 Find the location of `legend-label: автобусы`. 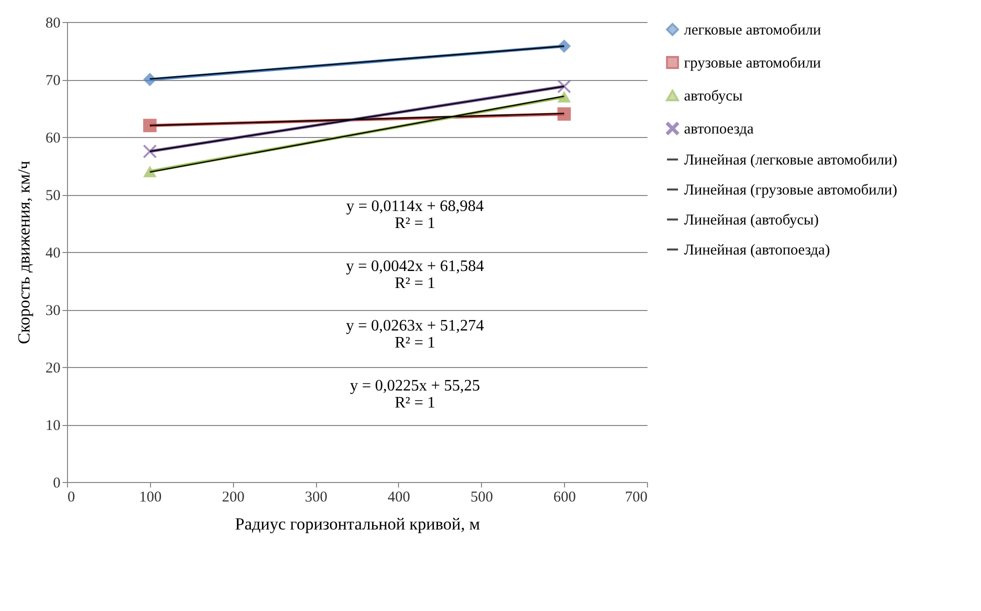

legend-label: автобусы is located at coordinates (713, 96).